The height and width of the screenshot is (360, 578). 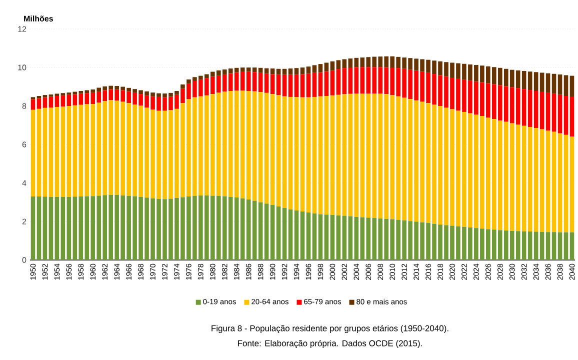 What do you see at coordinates (330, 329) in the screenshot?
I see `text: Figura 8 - População residente por grupos etários (1950-2040).` at bounding box center [330, 329].